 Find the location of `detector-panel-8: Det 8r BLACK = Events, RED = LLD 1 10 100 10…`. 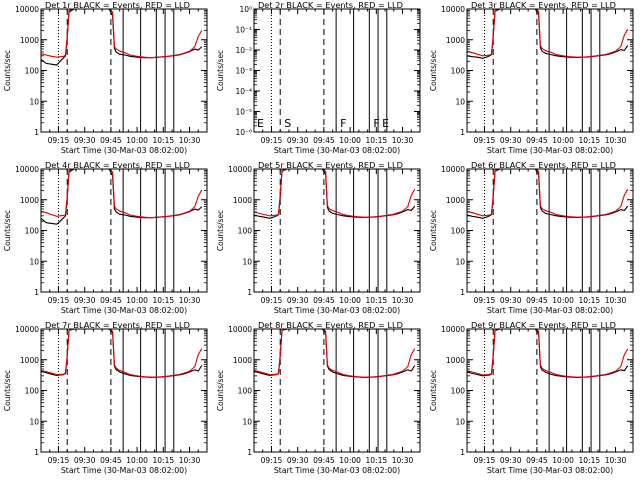

detector-panel-8: Det 8r BLACK = Events, RED = LLD 1 10 100 10… is located at coordinates (318, 397).